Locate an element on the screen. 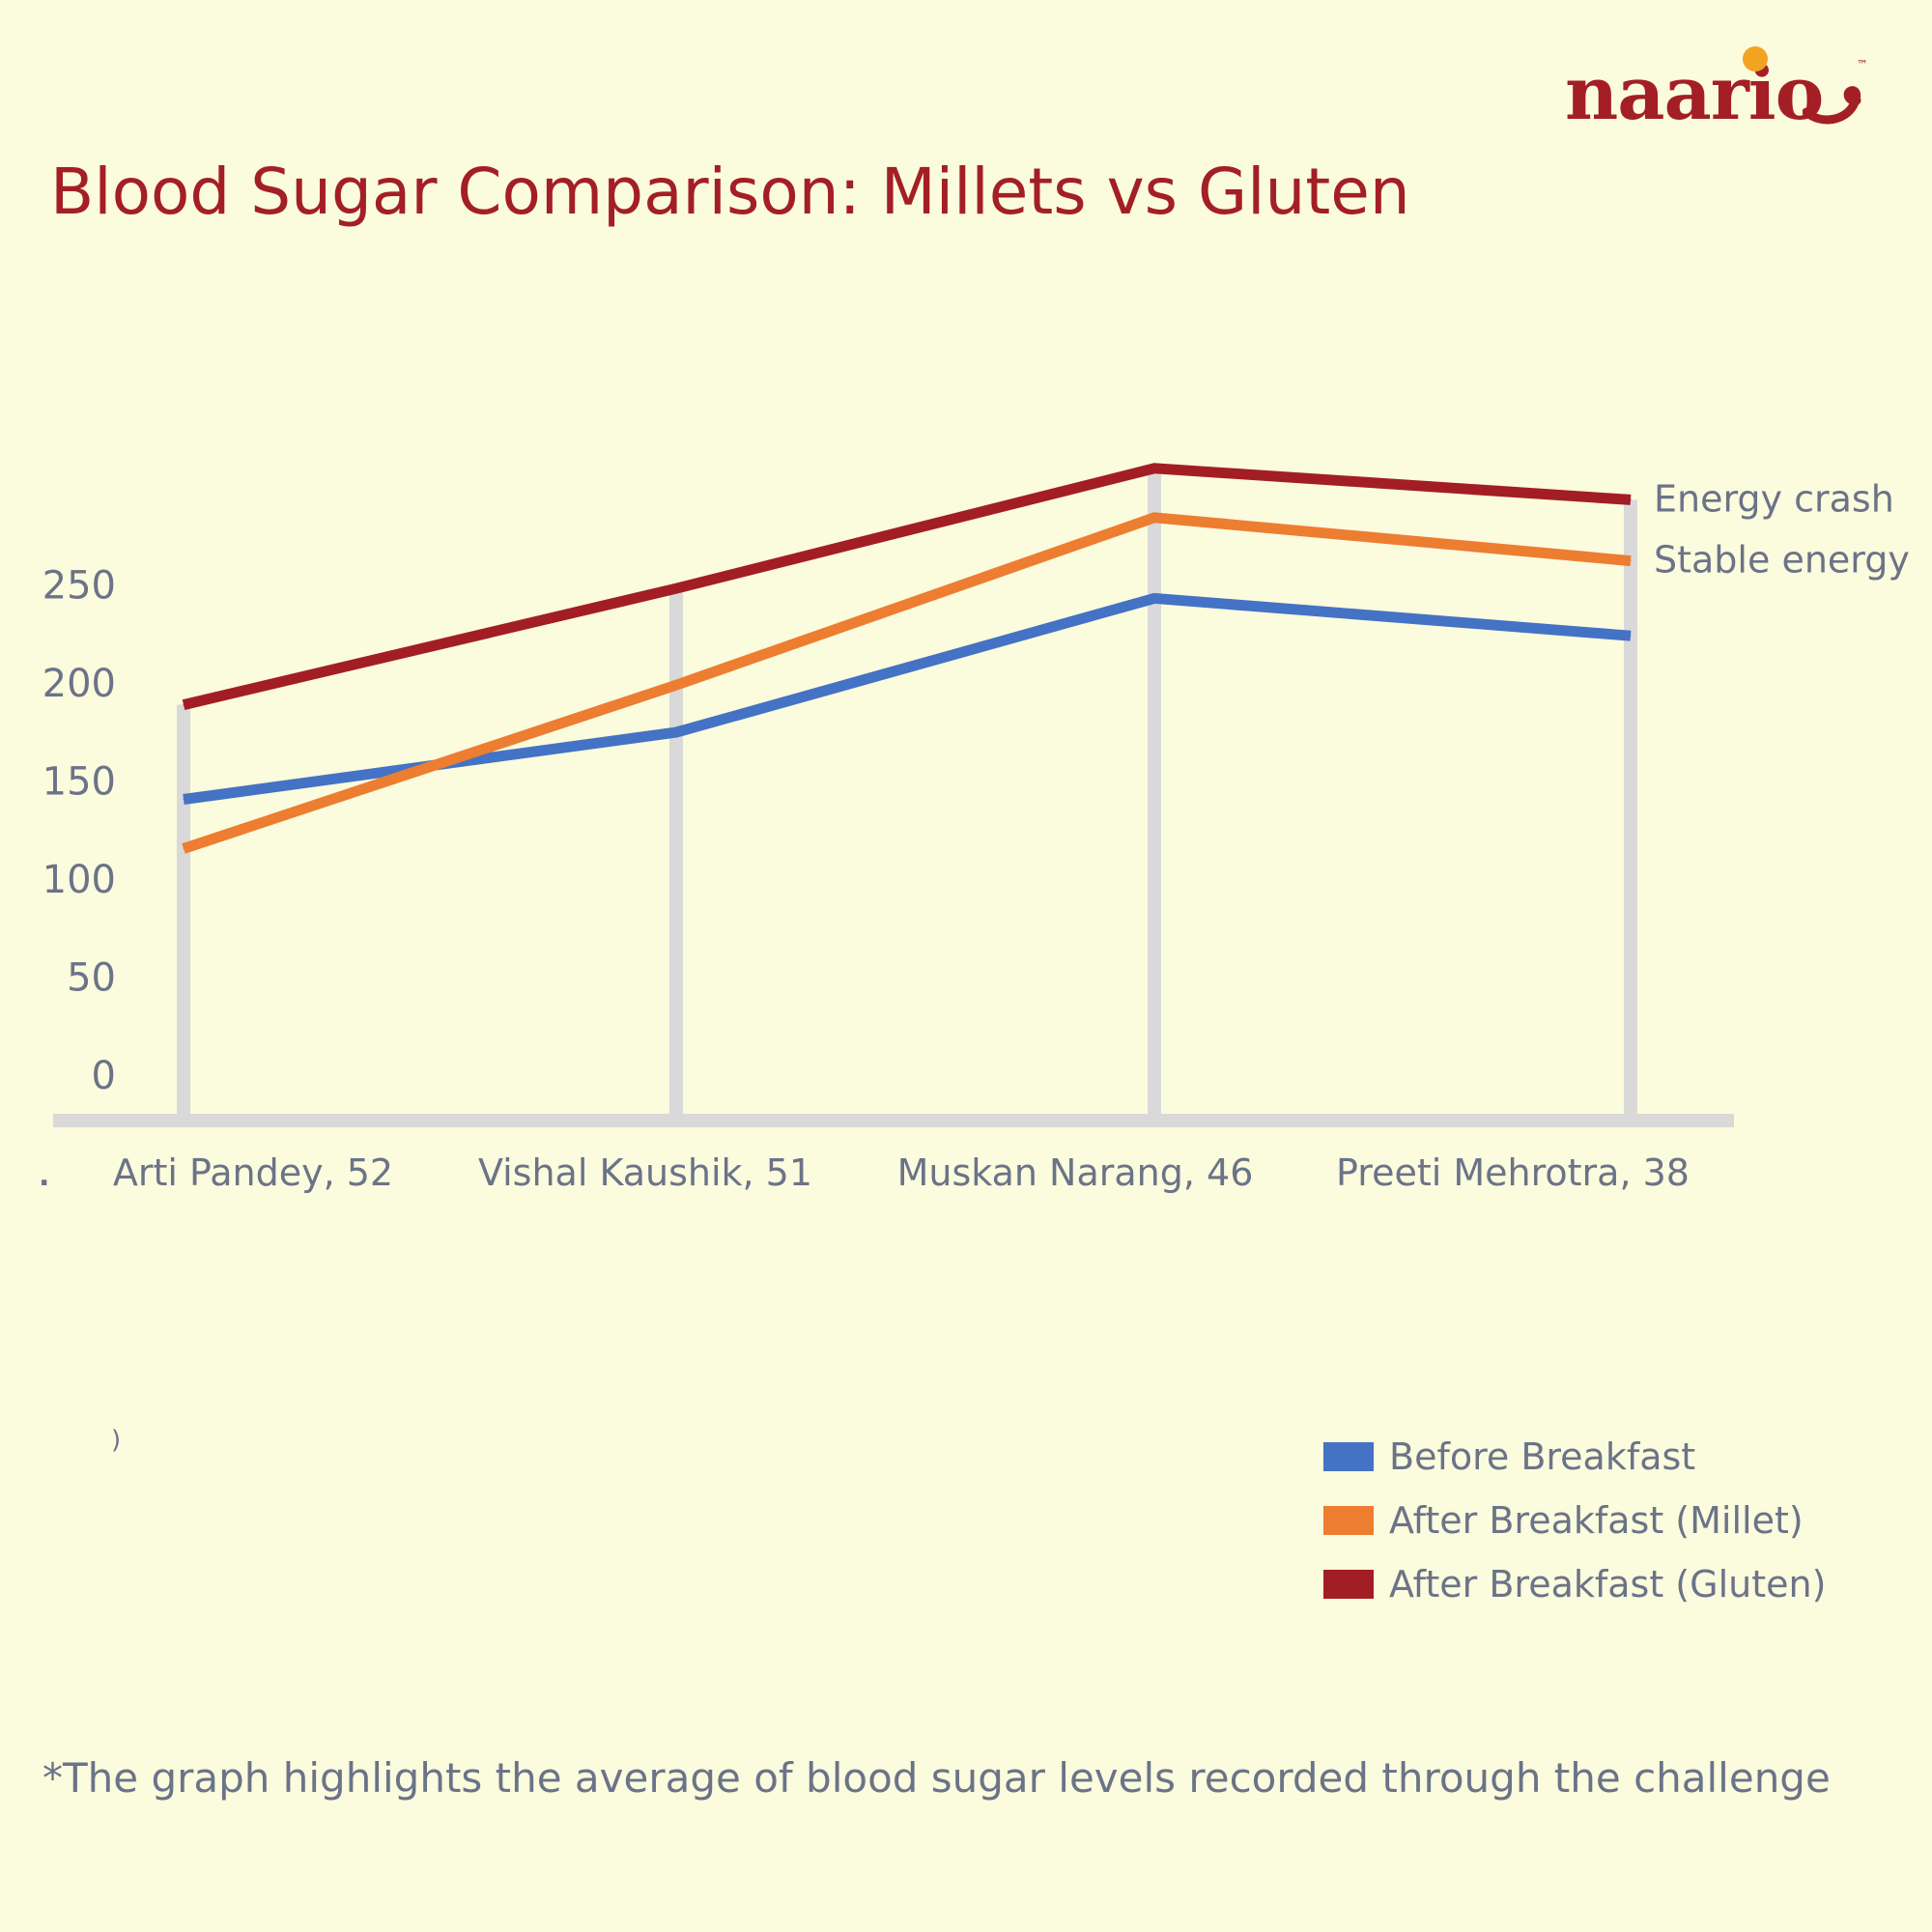  legend-swatch-before is located at coordinates (1348, 1456).